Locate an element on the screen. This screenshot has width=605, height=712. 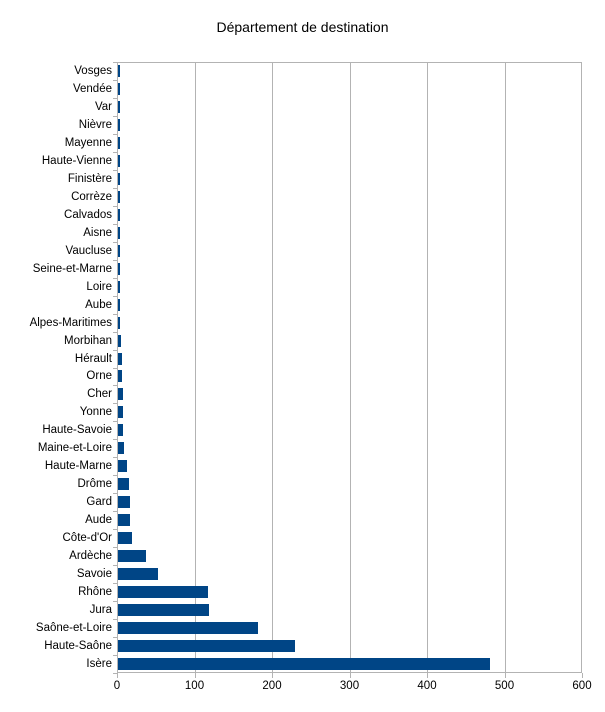
y-axis-label: Aisne is located at coordinates (97, 232).